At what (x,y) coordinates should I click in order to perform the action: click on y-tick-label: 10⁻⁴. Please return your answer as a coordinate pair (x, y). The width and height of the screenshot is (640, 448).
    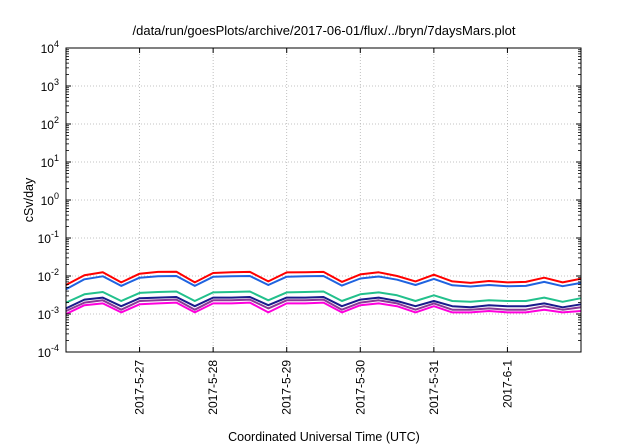
    Looking at the image, I should click on (48, 351).